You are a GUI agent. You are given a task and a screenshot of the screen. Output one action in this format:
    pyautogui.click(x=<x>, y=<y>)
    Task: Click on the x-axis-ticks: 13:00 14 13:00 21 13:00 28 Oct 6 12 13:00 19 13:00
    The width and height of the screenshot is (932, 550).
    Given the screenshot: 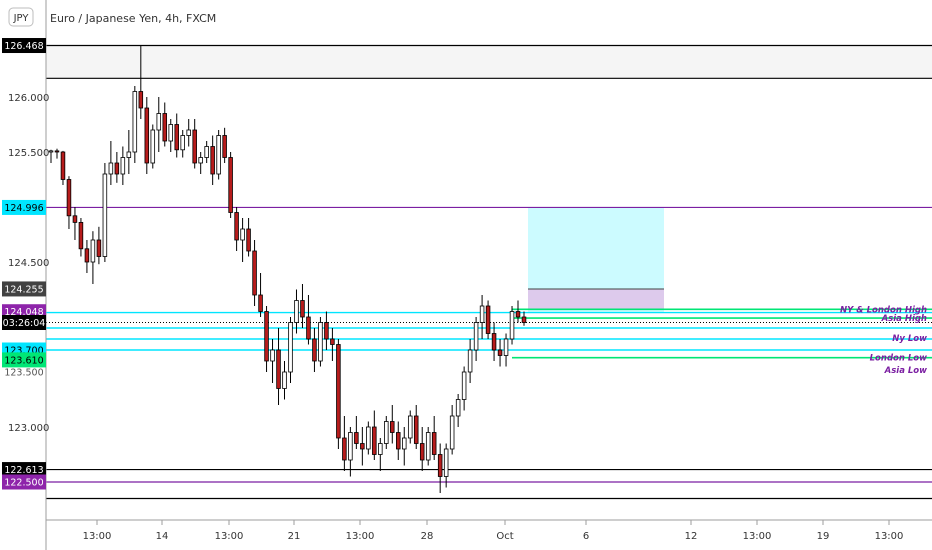 What is the action you would take?
    pyautogui.click(x=493, y=531)
    